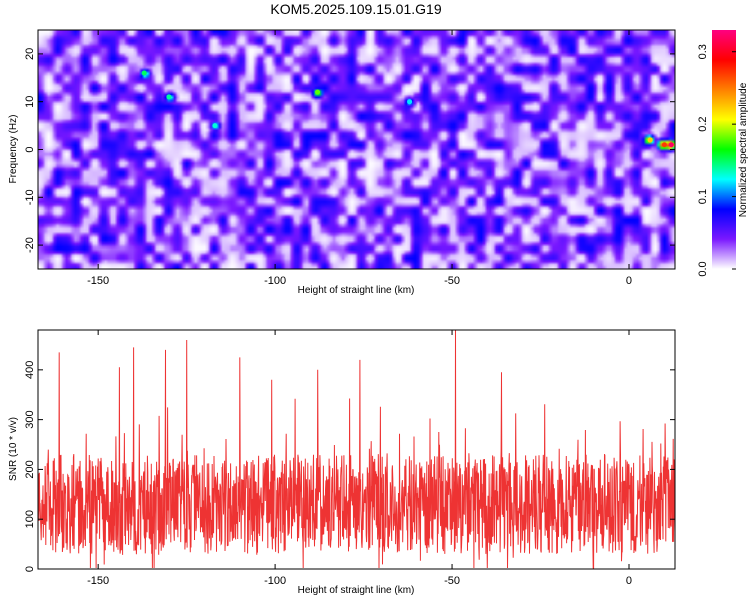 This screenshot has width=750, height=600. Describe the element at coordinates (13, 449) in the screenshot. I see `snr-ylabel: SNR (10 * v/v)` at that location.